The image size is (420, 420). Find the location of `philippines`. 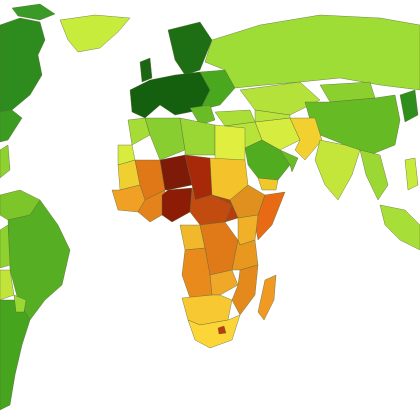

philippines is located at coordinates (411, 174).